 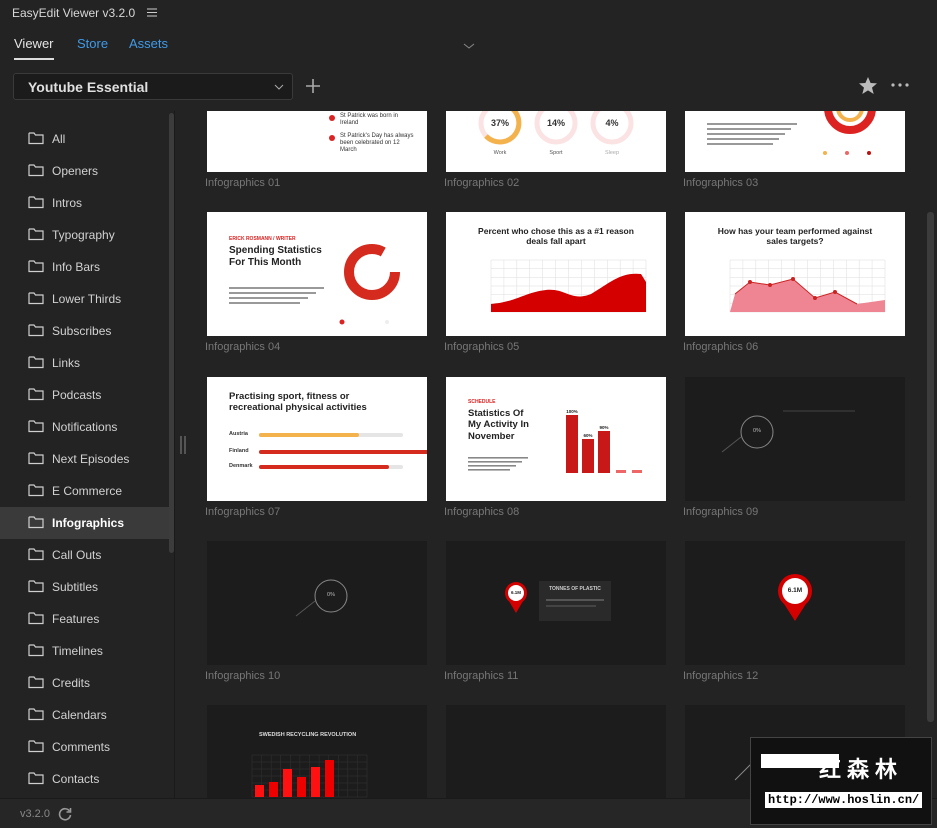 What do you see at coordinates (499, 123) in the screenshot?
I see `thumb-text: 37%` at bounding box center [499, 123].